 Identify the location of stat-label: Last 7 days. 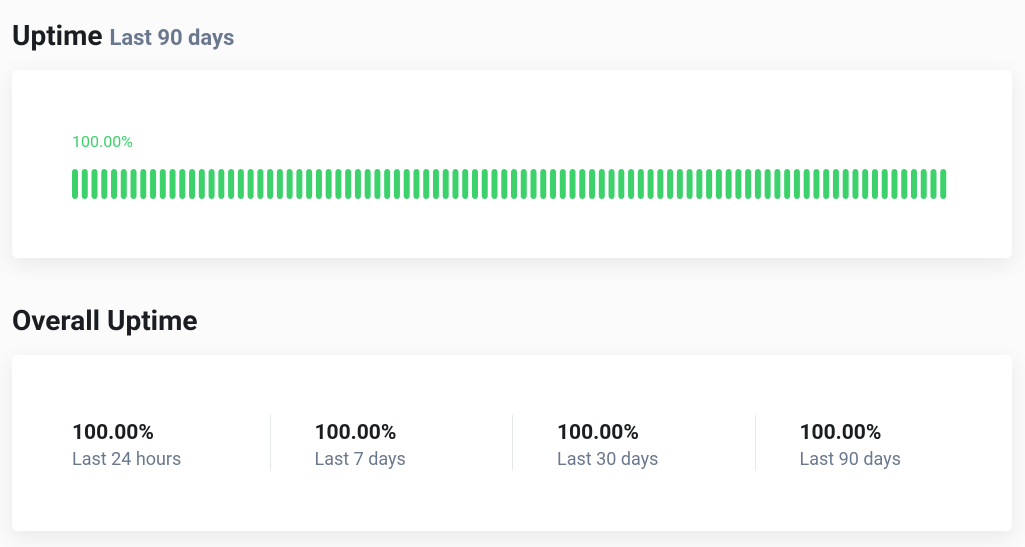
(360, 459).